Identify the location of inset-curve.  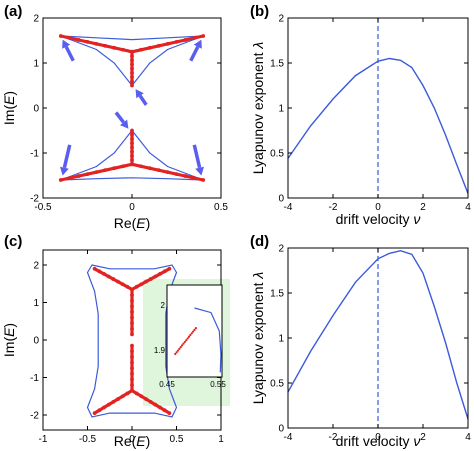
(208, 340).